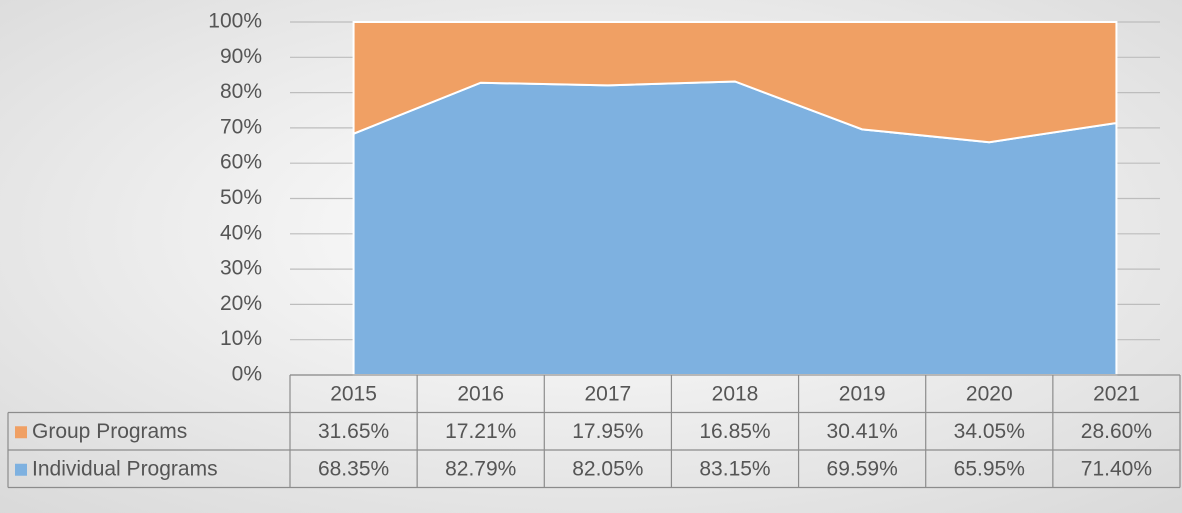 The height and width of the screenshot is (513, 1182). Describe the element at coordinates (862, 393) in the screenshot. I see `x-tick-label: 2019` at that location.